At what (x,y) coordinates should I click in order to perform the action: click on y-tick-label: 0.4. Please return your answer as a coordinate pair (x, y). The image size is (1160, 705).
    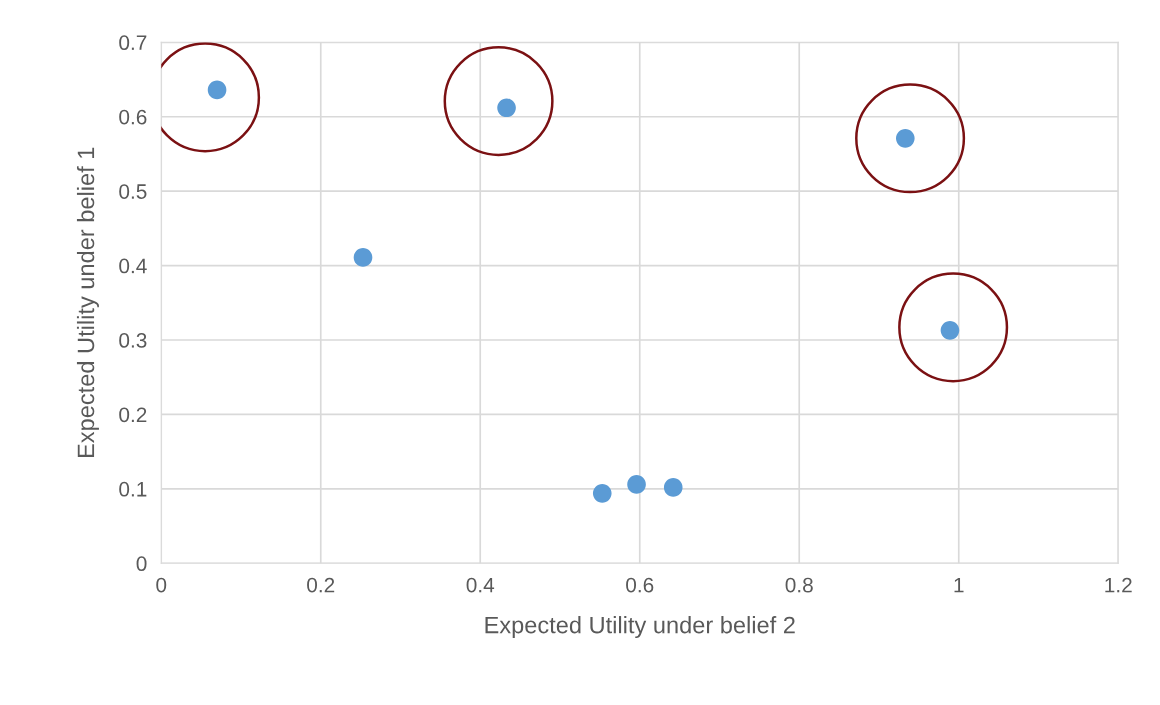
    Looking at the image, I should click on (133, 266).